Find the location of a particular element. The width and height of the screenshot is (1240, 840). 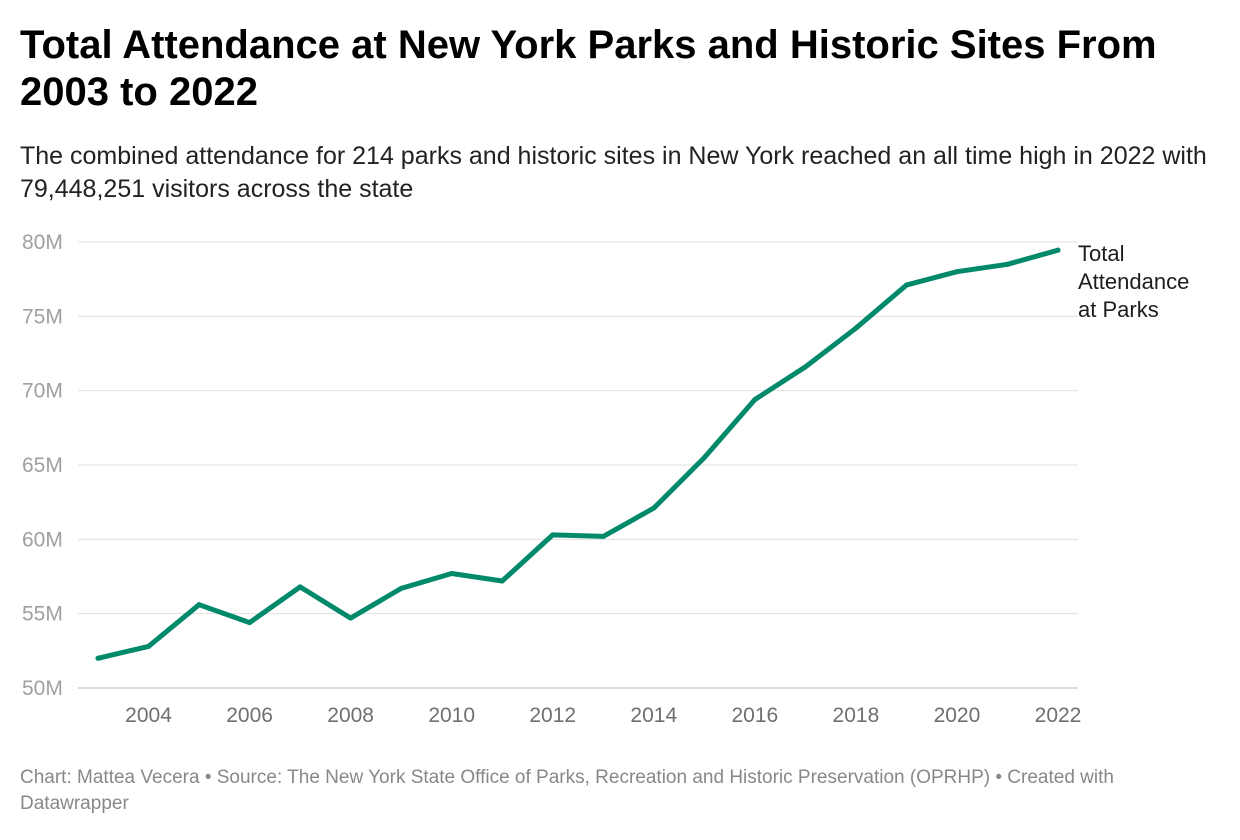

y-tick-label-55: 55M is located at coordinates (42, 614).